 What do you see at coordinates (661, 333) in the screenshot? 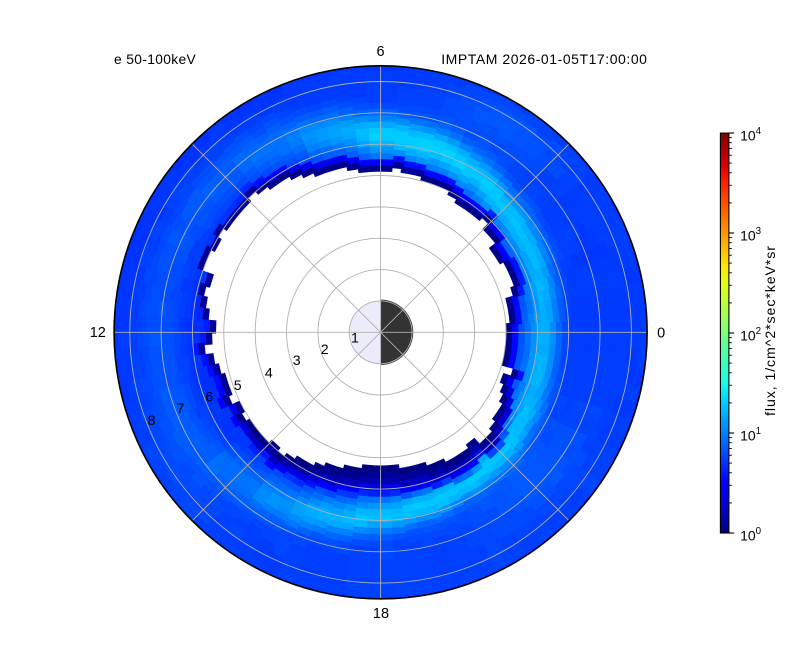
I see `svg-text: 0` at bounding box center [661, 333].